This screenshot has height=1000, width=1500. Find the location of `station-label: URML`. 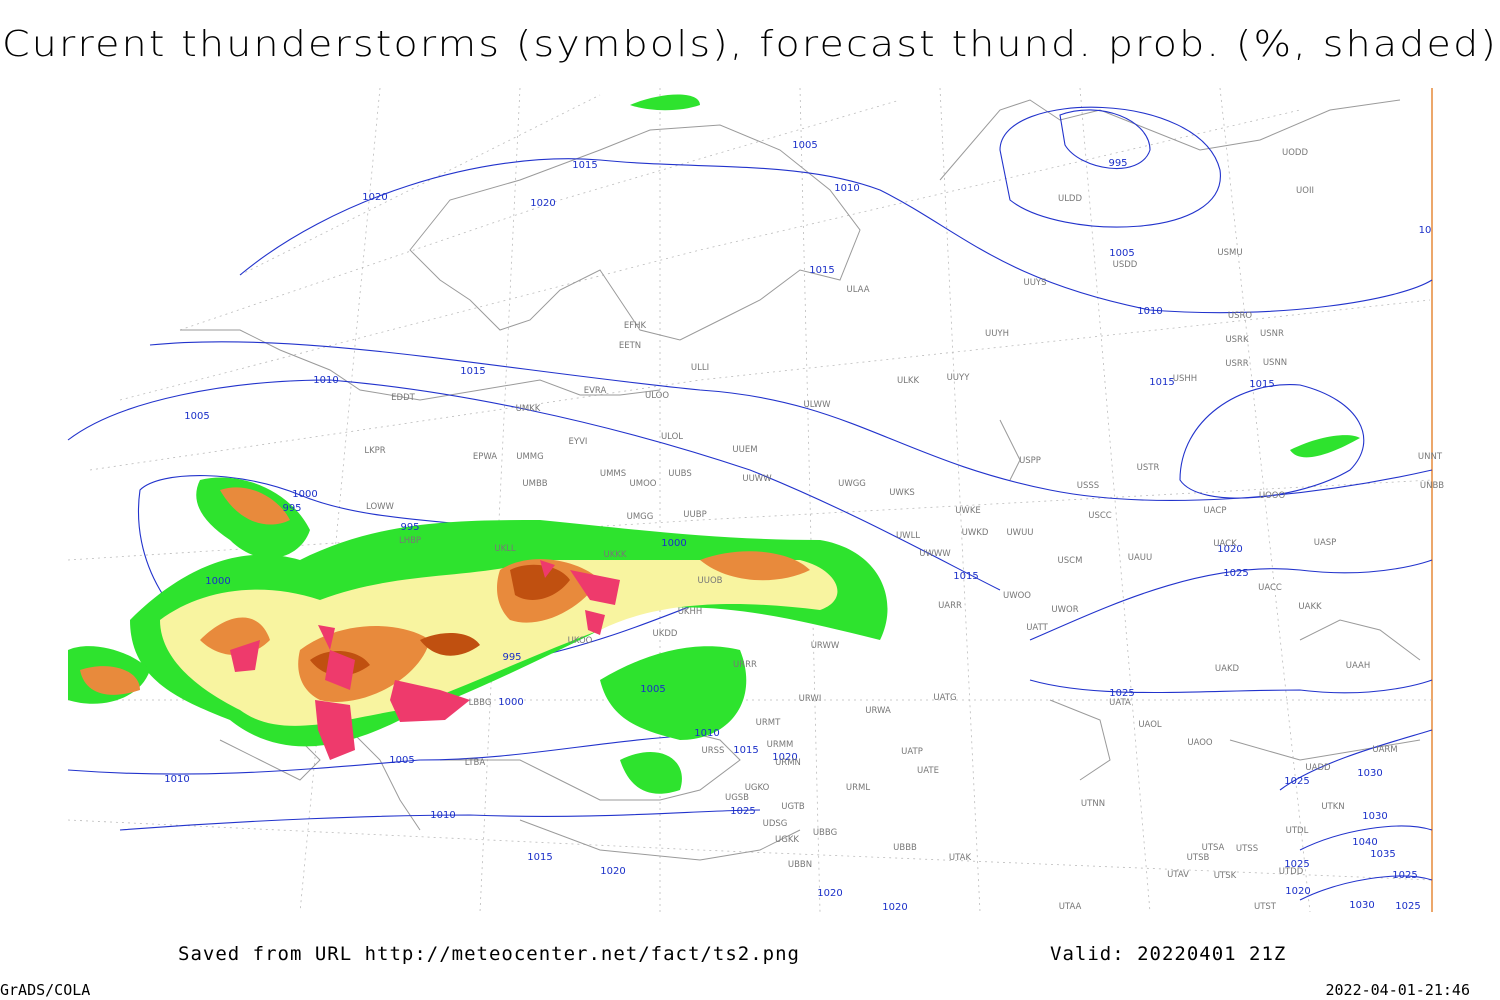

station-label: URML is located at coordinates (858, 788).